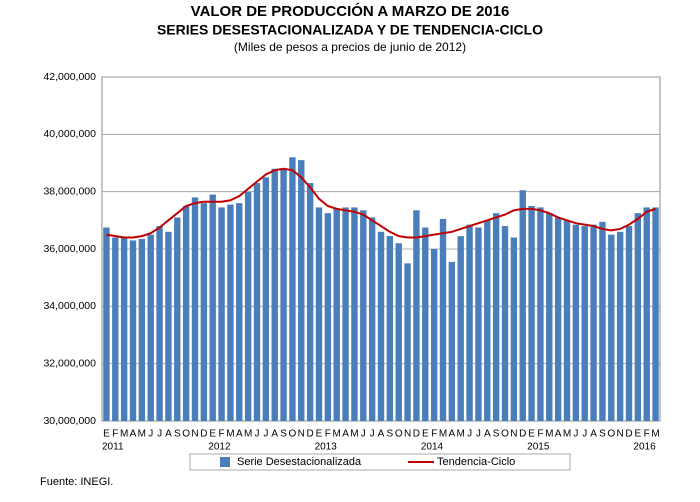 Image resolution: width=700 pixels, height=502 pixels. Describe the element at coordinates (225, 462) in the screenshot. I see `legend-swatch` at that location.